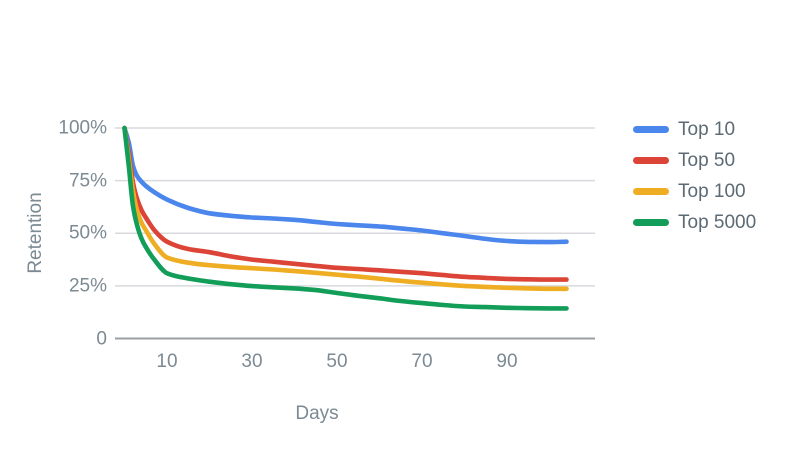 This screenshot has height=457, width=800. What do you see at coordinates (422, 361) in the screenshot?
I see `x-tick-label: 70` at bounding box center [422, 361].